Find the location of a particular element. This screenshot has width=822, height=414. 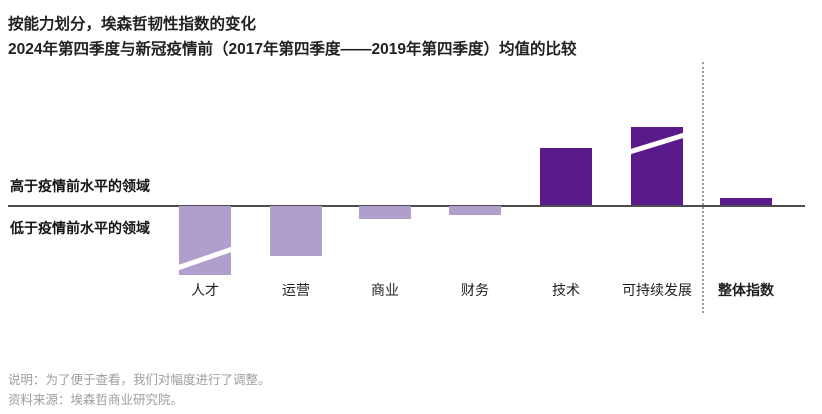

bar-overall-index is located at coordinates (746, 201).